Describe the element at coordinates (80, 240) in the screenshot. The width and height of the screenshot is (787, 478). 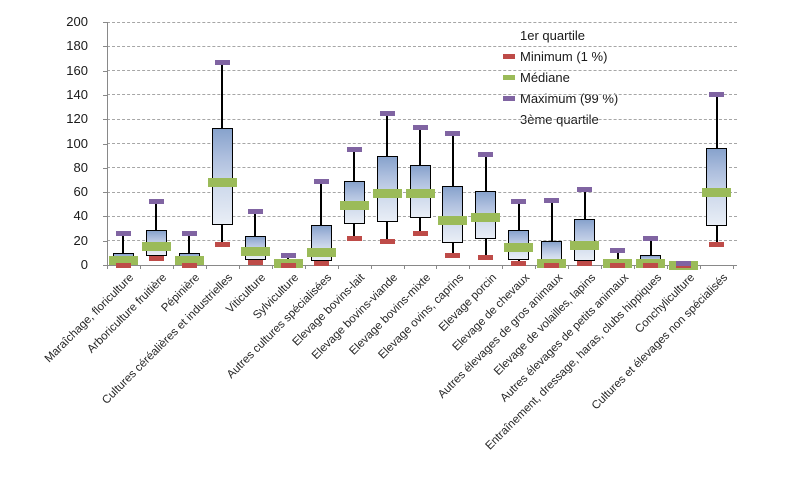
I see `y-axis-tick-label: 20` at that location.